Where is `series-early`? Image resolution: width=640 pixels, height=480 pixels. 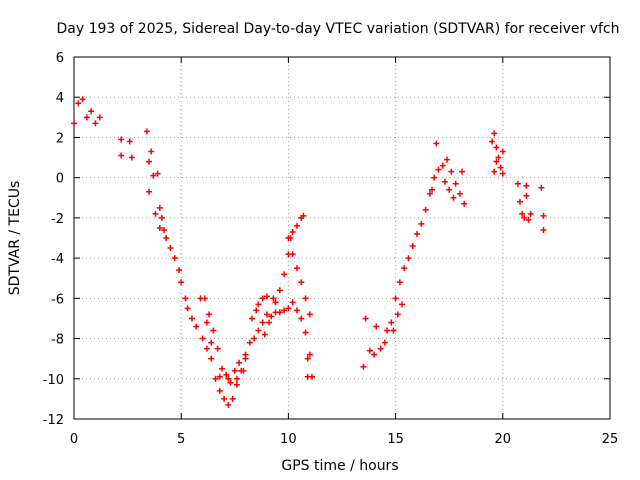
series-early is located at coordinates (119, 164).